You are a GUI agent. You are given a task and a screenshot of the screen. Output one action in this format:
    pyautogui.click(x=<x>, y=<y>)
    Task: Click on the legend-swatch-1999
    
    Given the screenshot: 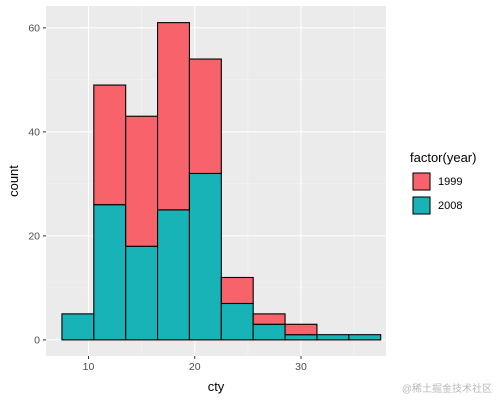 What is the action you would take?
    pyautogui.click(x=421, y=181)
    